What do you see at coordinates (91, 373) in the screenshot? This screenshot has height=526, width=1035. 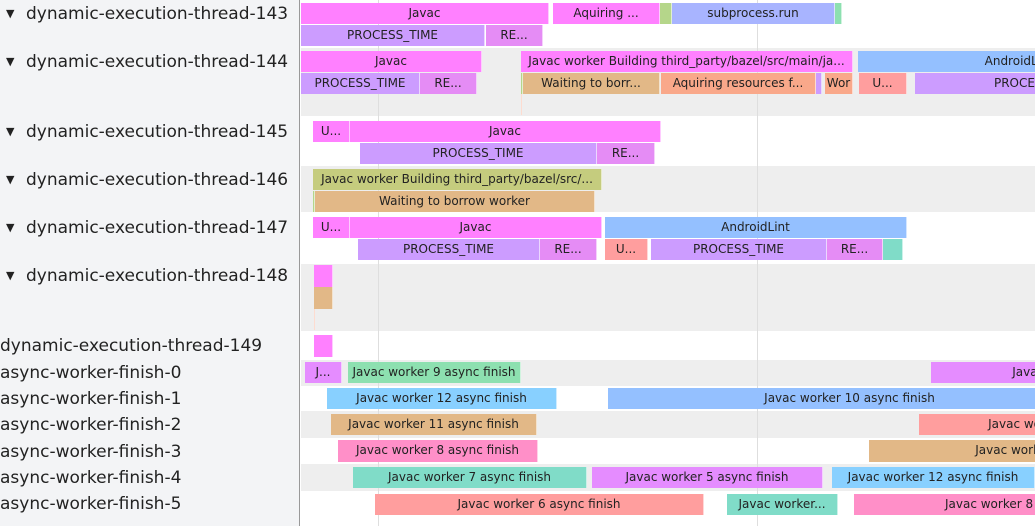 I see `track-label: async-worker-finish-0` at bounding box center [91, 373].